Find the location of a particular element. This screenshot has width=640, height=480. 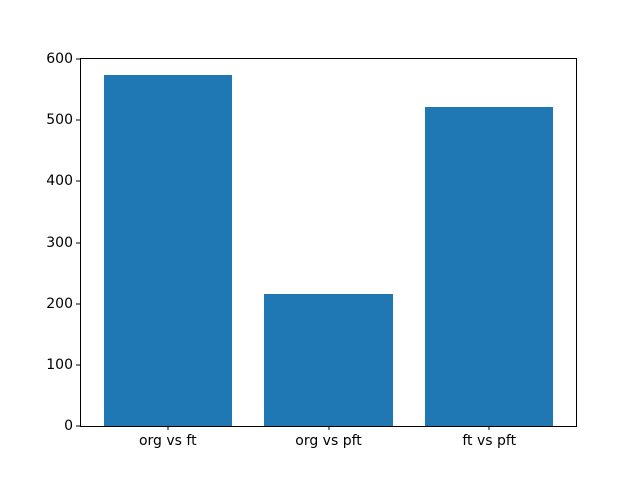

bar-ft-vs-pft is located at coordinates (489, 266).